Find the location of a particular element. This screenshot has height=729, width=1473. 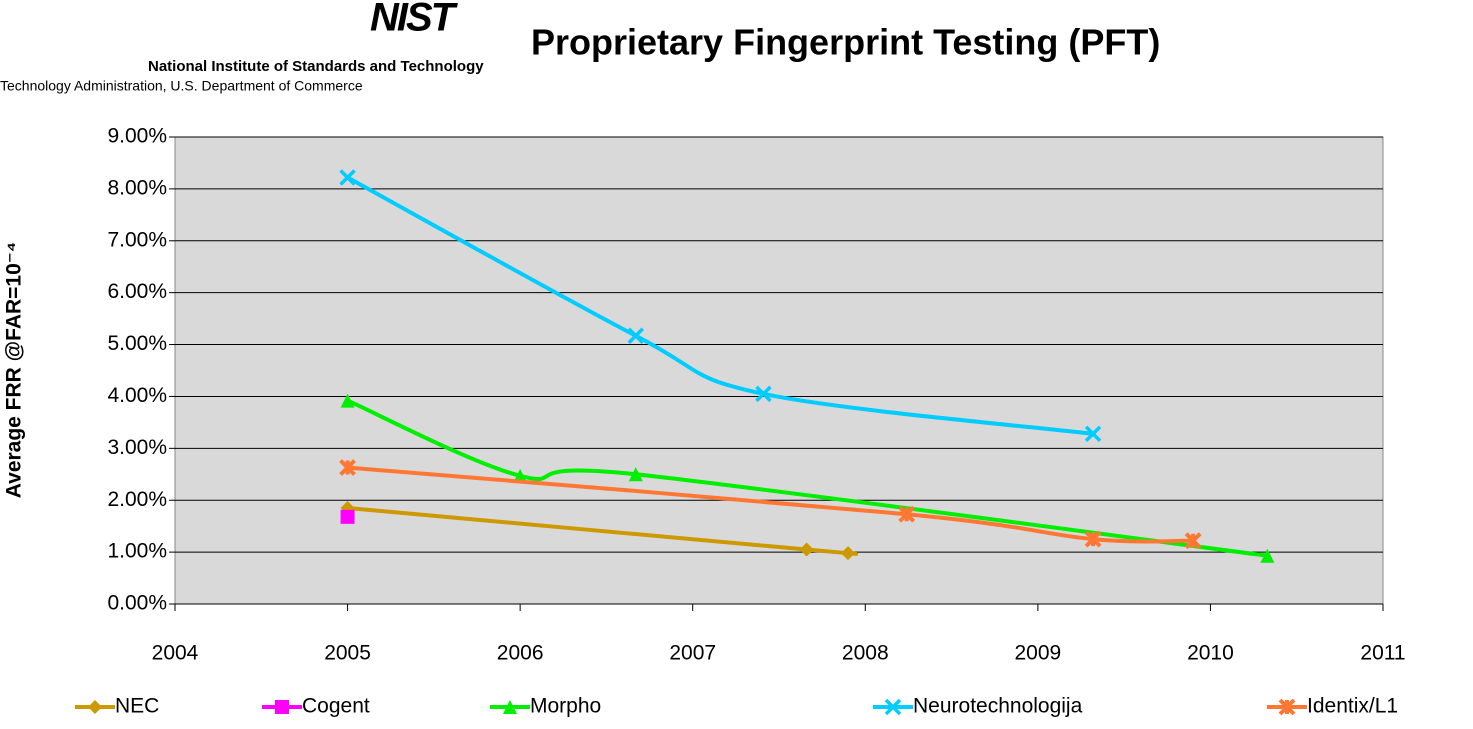

y-tick-label: 3.00% is located at coordinates (137, 447).